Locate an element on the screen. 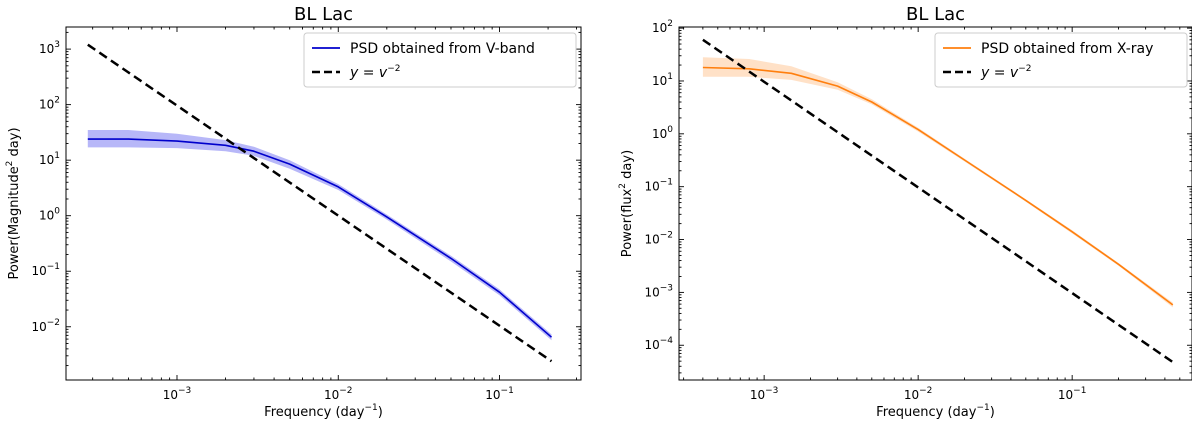 The width and height of the screenshot is (1192, 425). legend: PSD obtained from V-band y = v−2 is located at coordinates (440, 60).